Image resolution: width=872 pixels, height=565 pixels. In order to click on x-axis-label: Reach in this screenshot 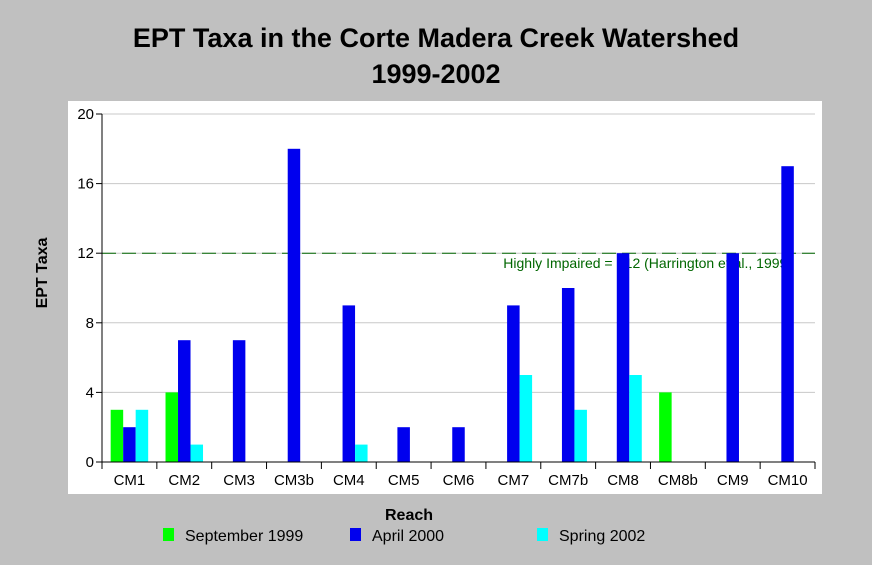, I will do `click(409, 515)`.